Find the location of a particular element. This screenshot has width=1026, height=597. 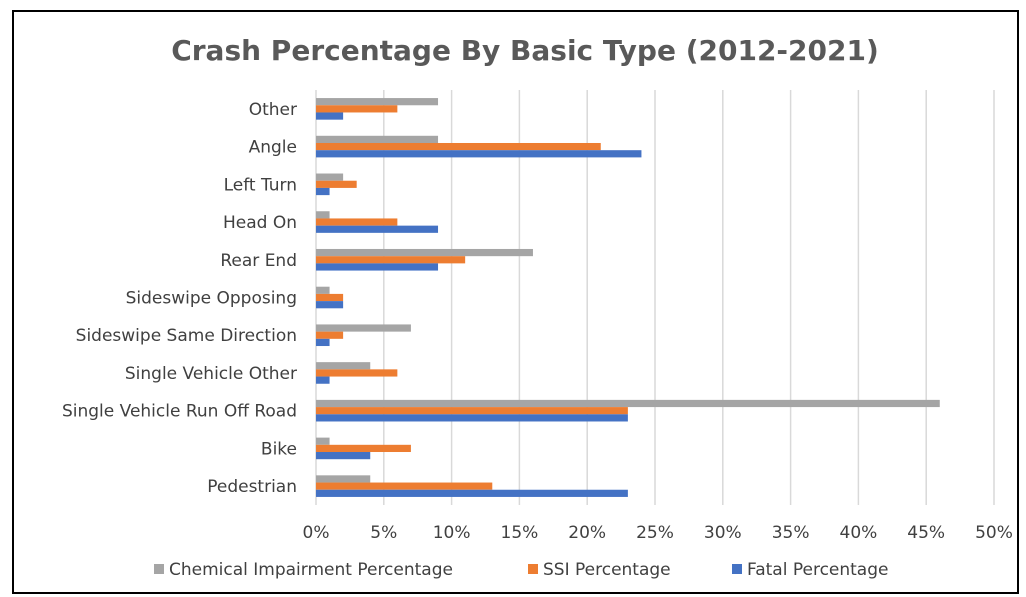

category-label: Single Vehicle Other is located at coordinates (211, 374).